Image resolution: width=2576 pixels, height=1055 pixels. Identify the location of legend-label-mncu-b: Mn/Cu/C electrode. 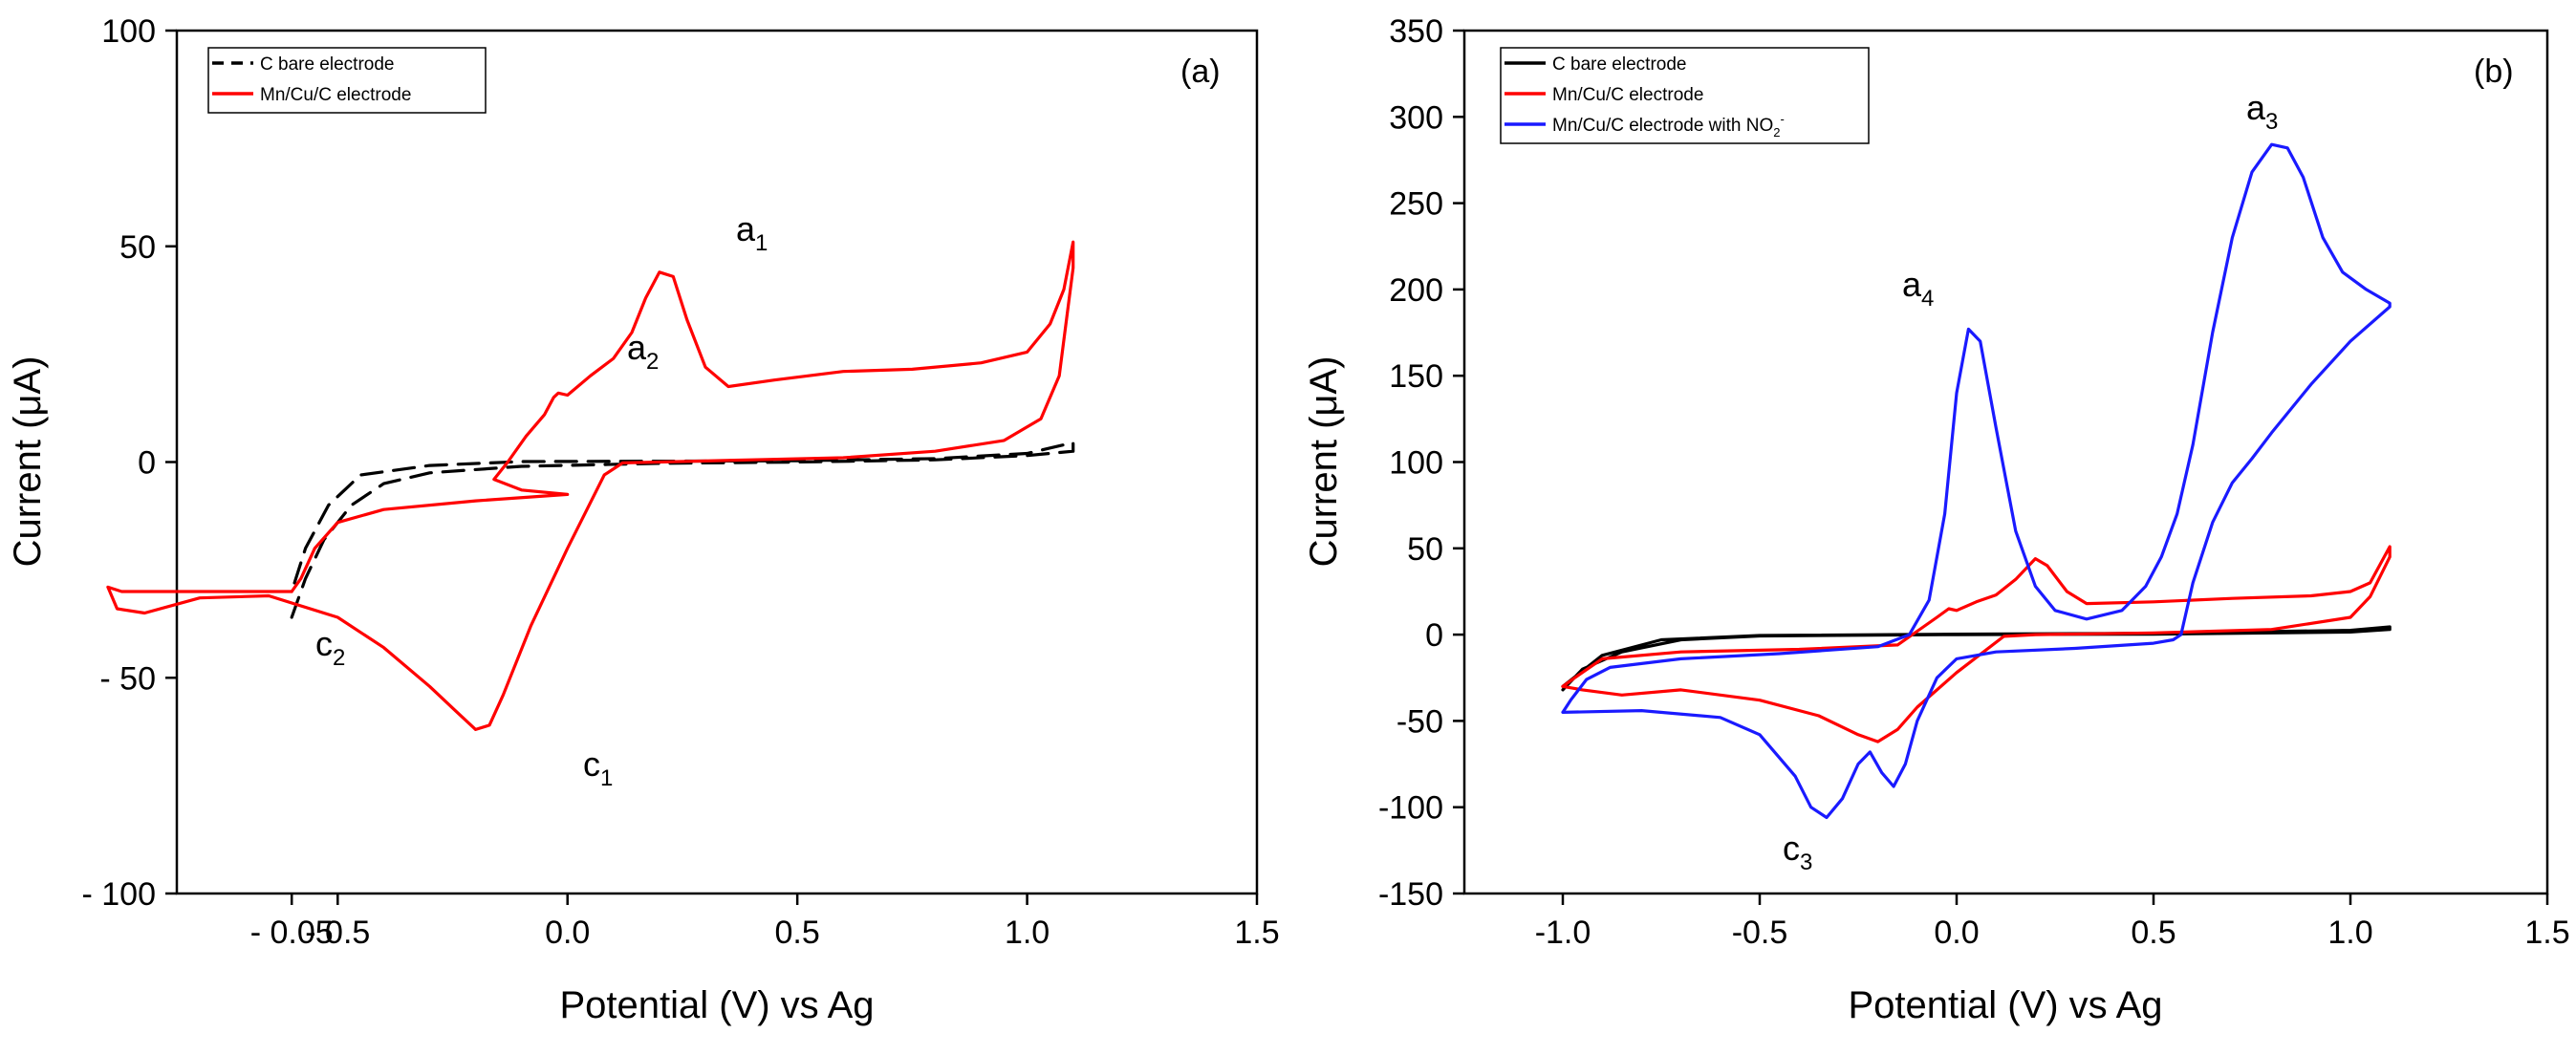
(1627, 95).